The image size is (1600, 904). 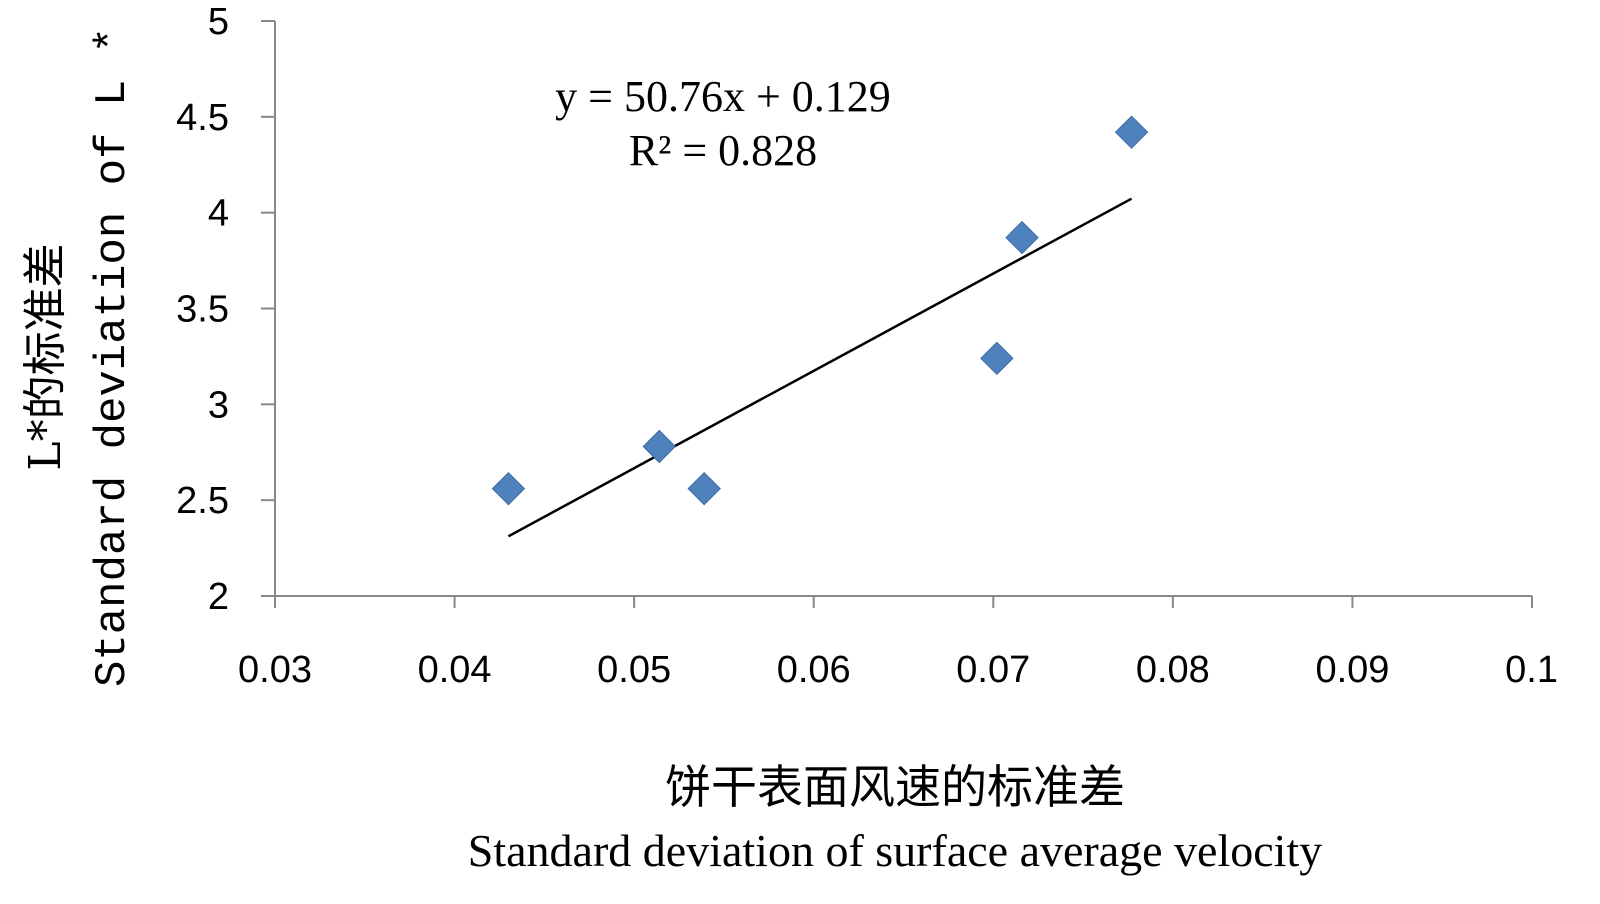 What do you see at coordinates (634, 670) in the screenshot?
I see `x-tick-label: 0.05` at bounding box center [634, 670].